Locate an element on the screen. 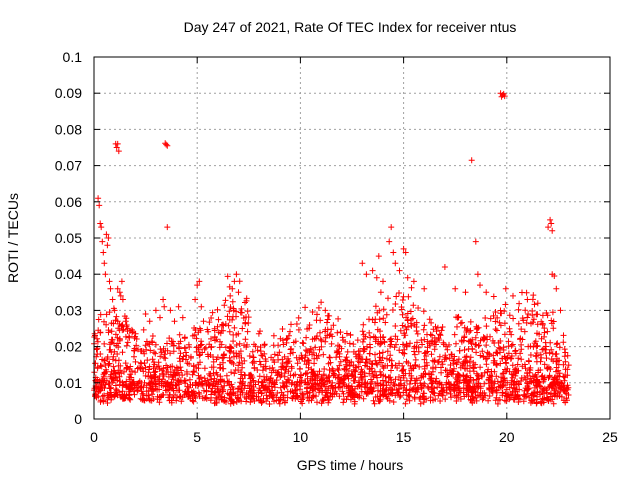 Image resolution: width=640 pixels, height=480 pixels. y-tick-label: 0.09 is located at coordinates (68, 93).